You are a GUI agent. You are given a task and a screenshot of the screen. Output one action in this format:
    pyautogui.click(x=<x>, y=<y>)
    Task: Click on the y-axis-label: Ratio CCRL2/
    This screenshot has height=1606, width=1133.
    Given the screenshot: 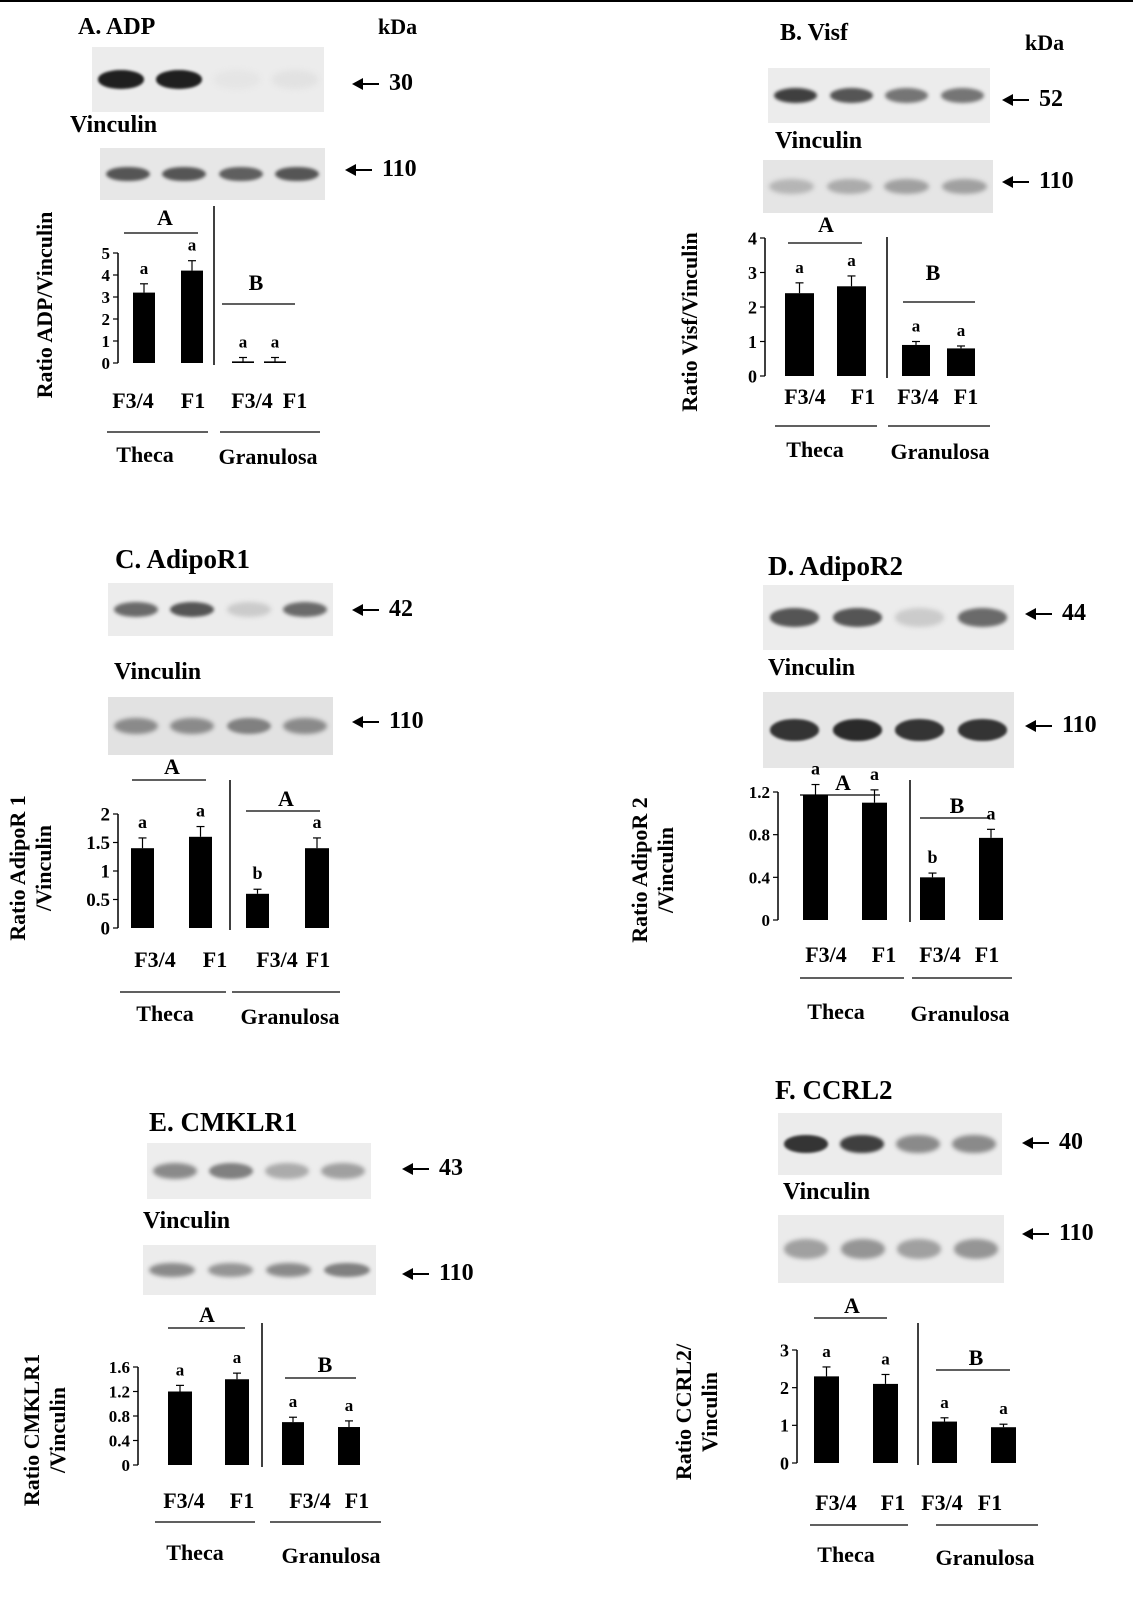 What is the action you would take?
    pyautogui.click(x=683, y=1411)
    